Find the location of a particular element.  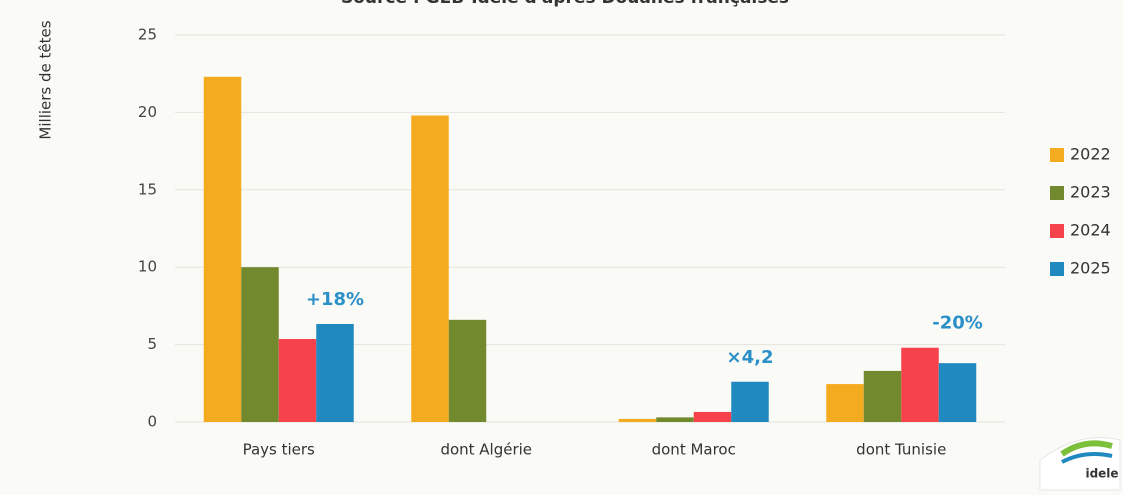

x-tick-label: dont Algérie is located at coordinates (486, 450).